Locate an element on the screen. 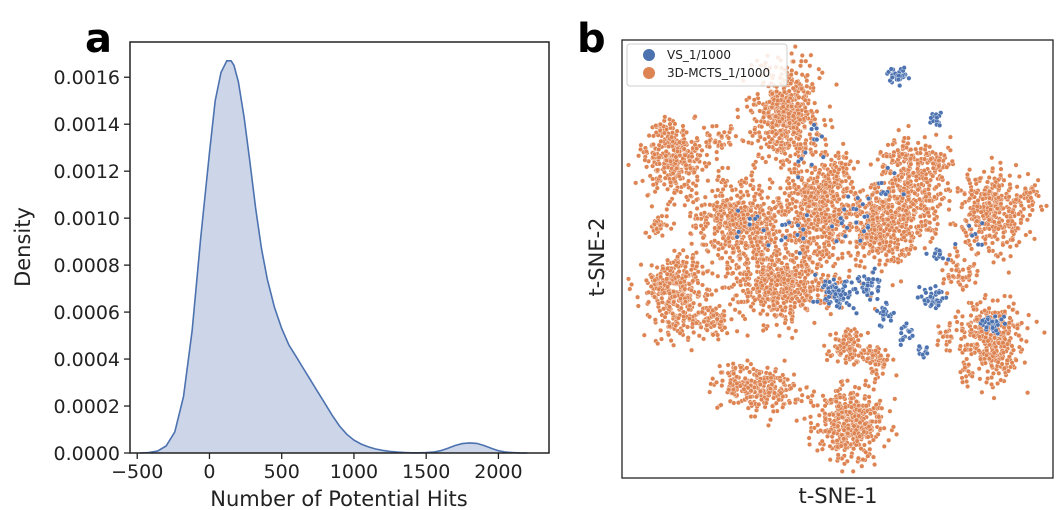  x-tick-label: 1000 is located at coordinates (354, 472).